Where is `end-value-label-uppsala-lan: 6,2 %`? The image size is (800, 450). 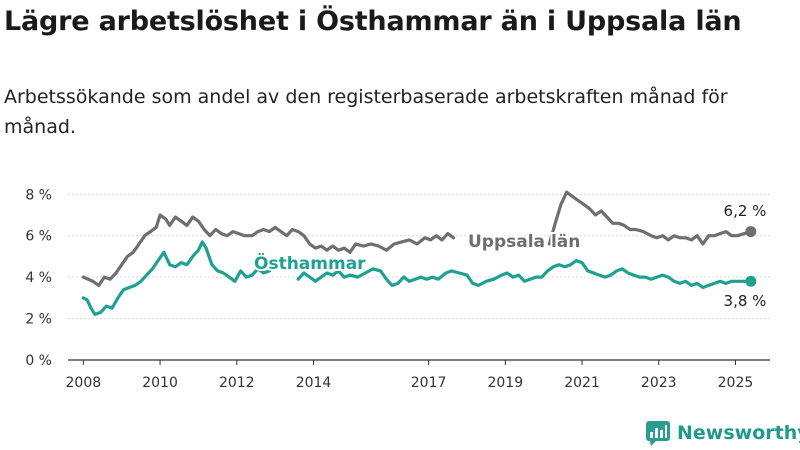
end-value-label-uppsala-lan: 6,2 % is located at coordinates (745, 211).